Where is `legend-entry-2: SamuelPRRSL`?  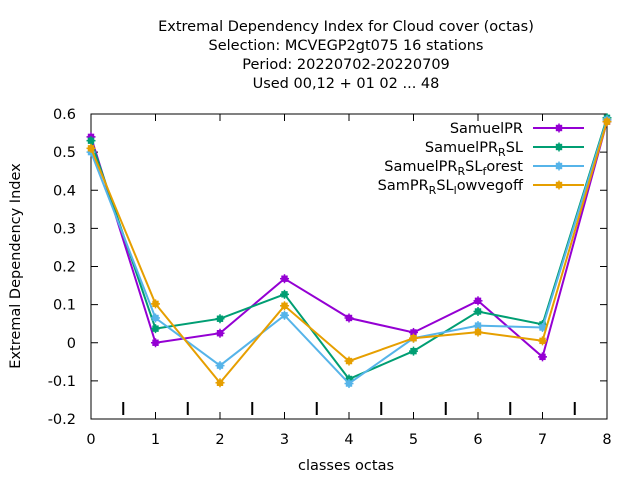
legend-entry-2: SamuelPRRSL is located at coordinates (504, 149).